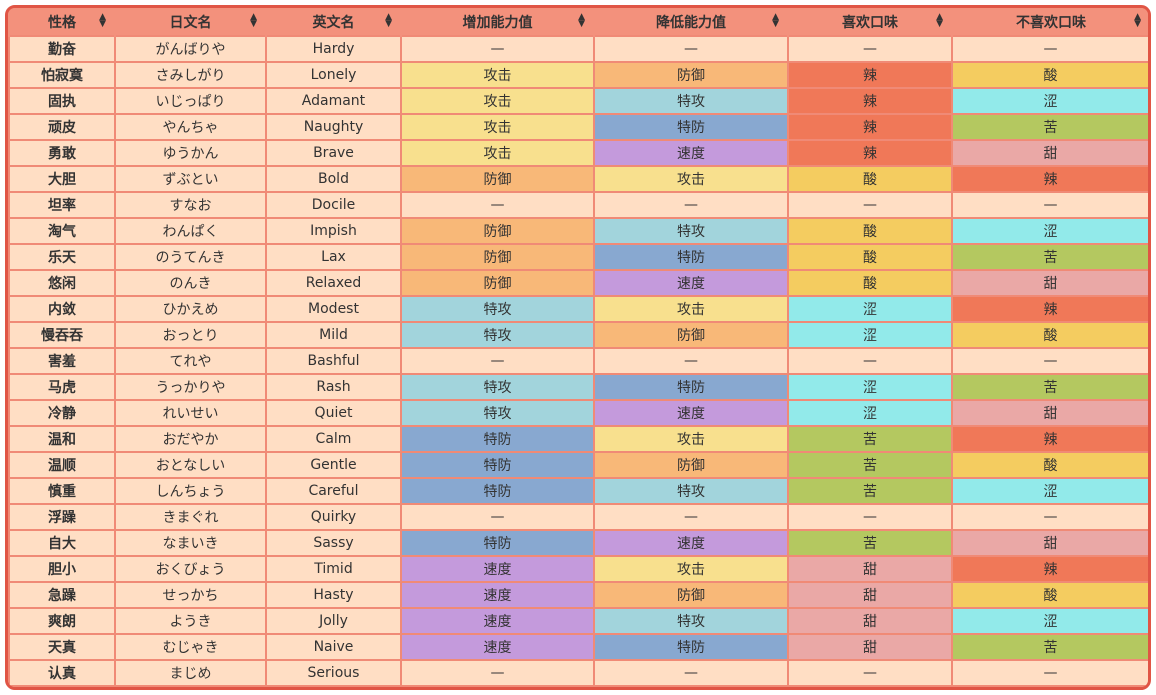 This screenshot has height=695, width=1156. Describe the element at coordinates (190, 673) in the screenshot. I see `japanese-name-cell: まじめ` at that location.